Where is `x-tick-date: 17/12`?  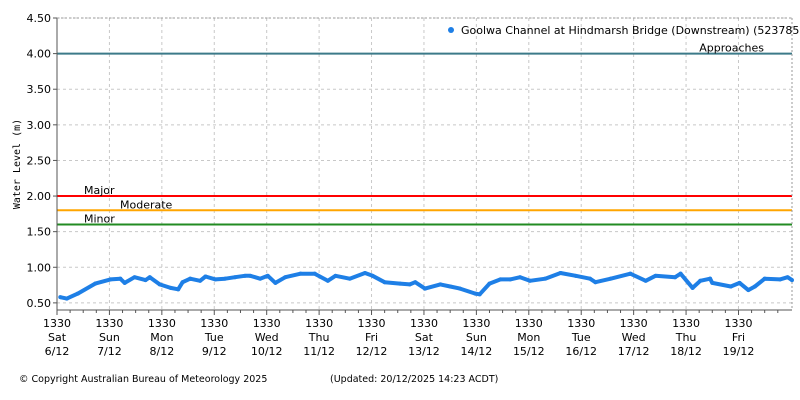 x-tick-date: 17/12 is located at coordinates (634, 351).